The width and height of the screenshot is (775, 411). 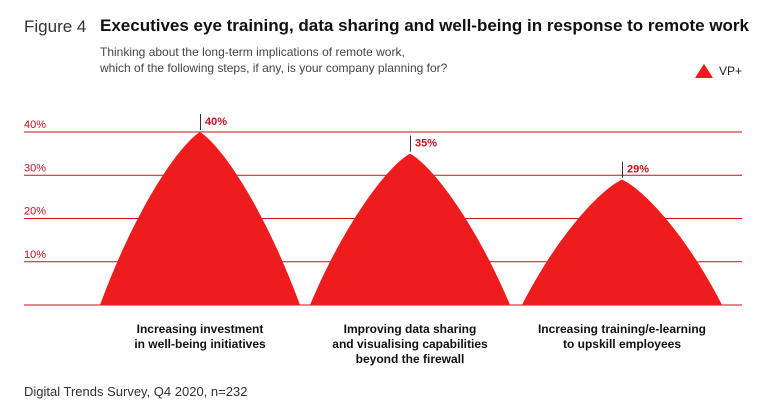 I want to click on y-tick-label: 10%, so click(x=35, y=255).